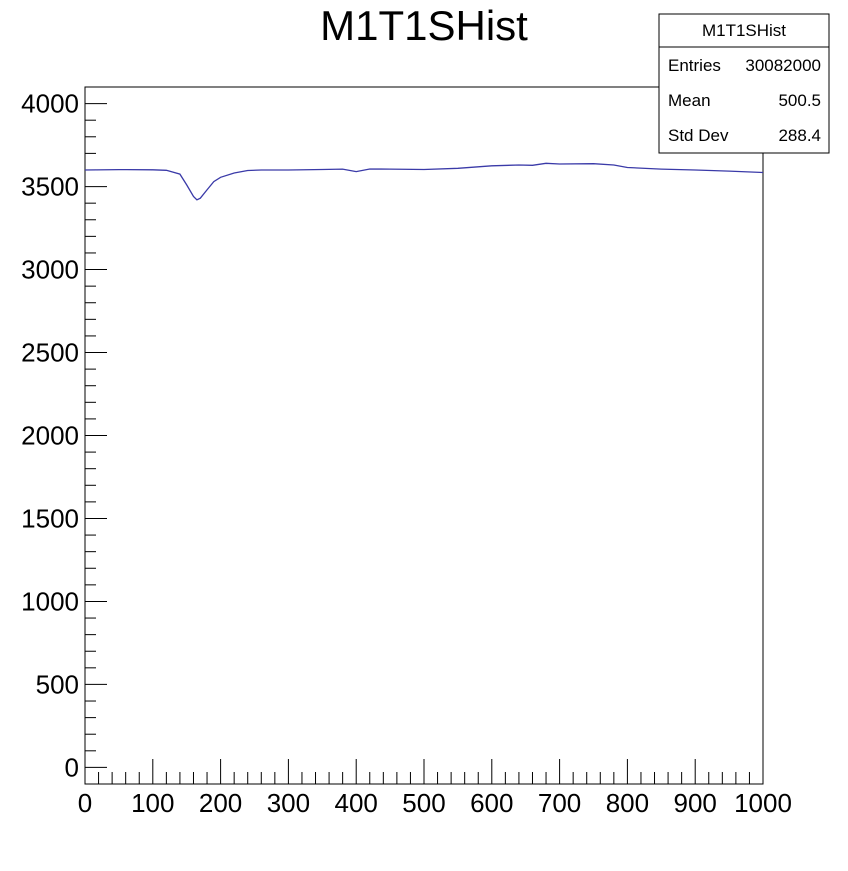 The image size is (848, 871). What do you see at coordinates (50, 187) in the screenshot?
I see `y-tick-label: 3500` at bounding box center [50, 187].